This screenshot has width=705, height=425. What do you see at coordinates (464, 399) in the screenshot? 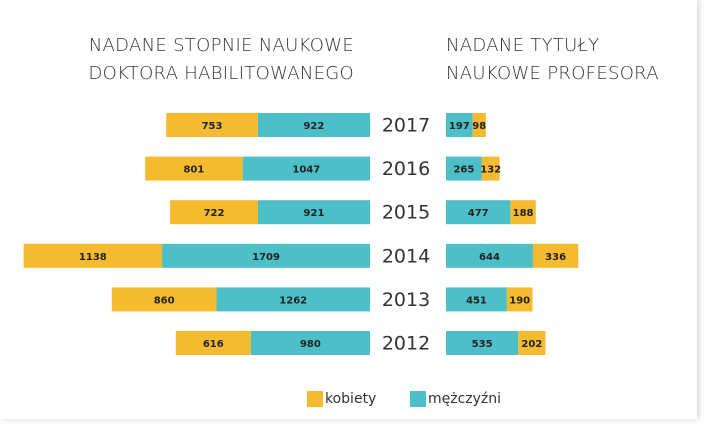
I see `legend-label: mężczyźni` at bounding box center [464, 399].